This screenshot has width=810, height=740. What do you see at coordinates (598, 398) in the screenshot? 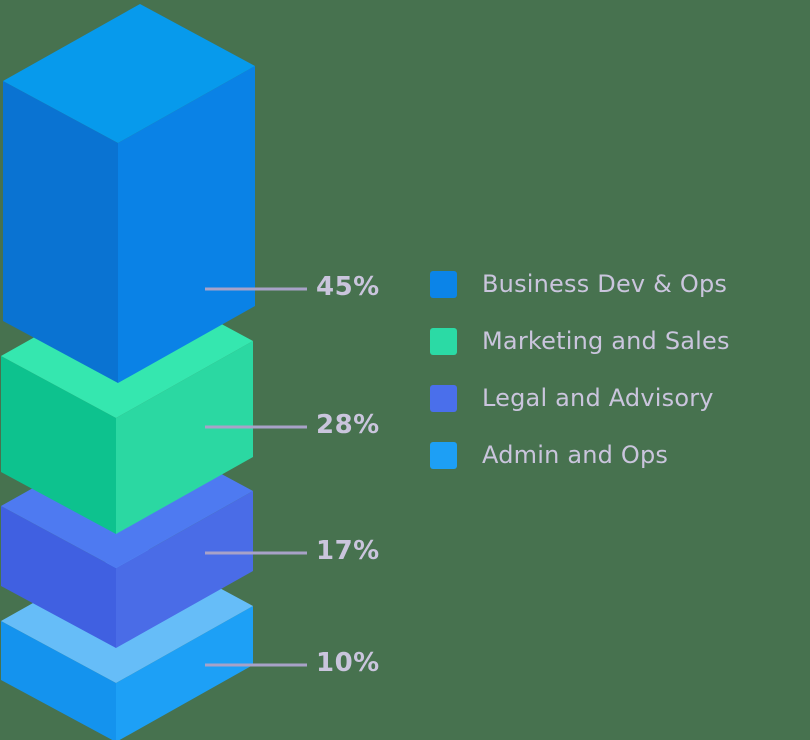
I see `legend-label: Legal and Advisory` at bounding box center [598, 398].